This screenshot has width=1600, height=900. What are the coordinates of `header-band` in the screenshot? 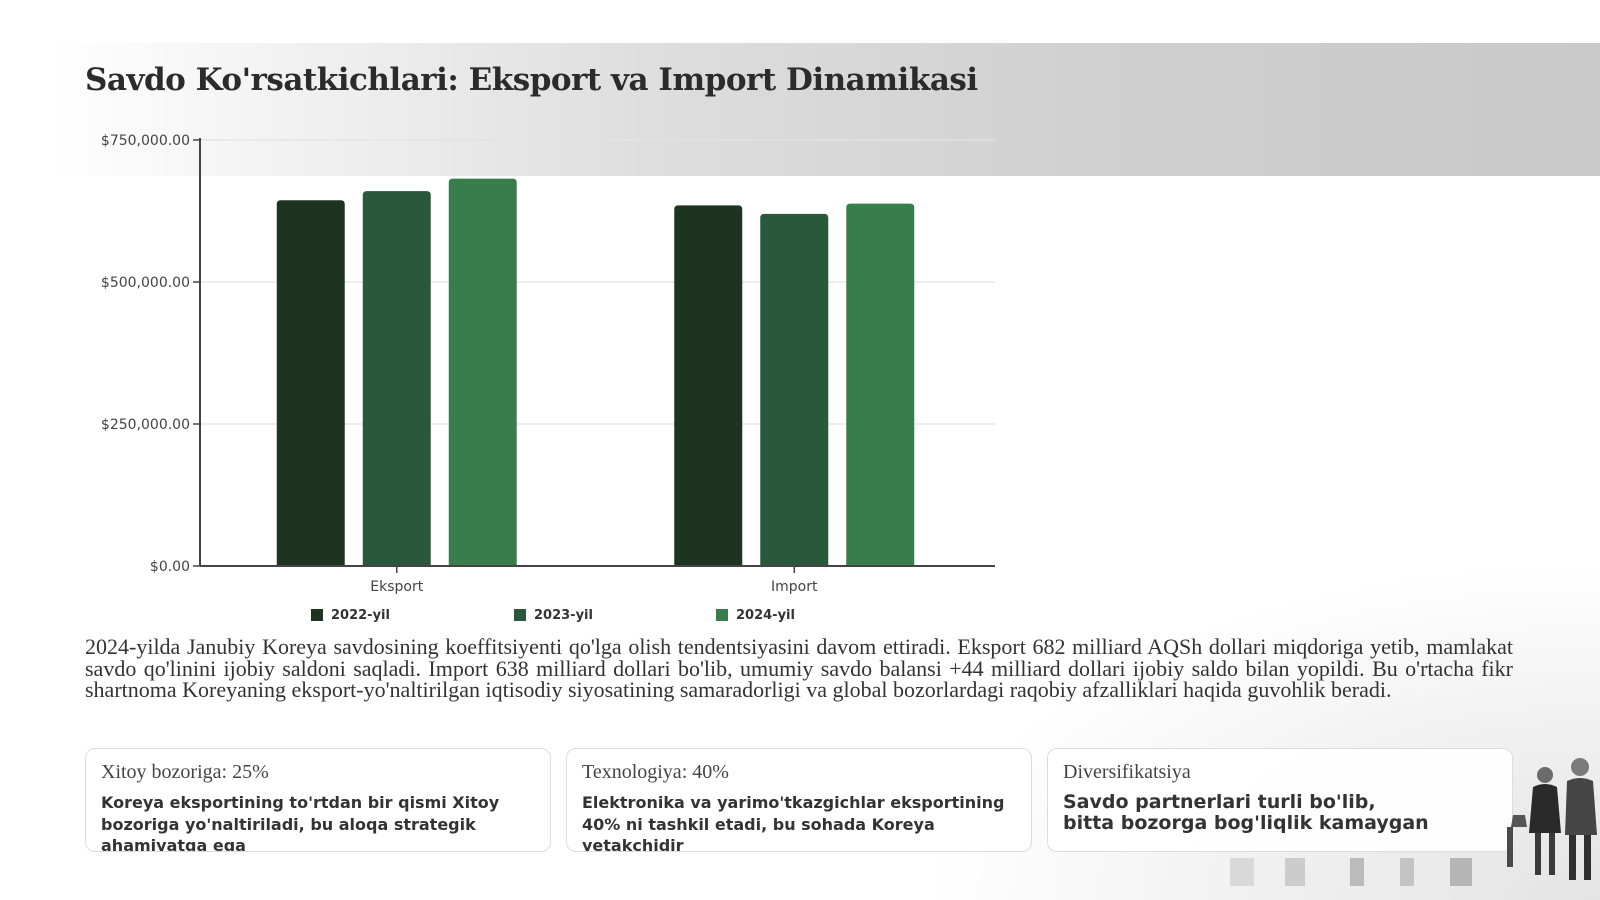 It's located at (824, 109).